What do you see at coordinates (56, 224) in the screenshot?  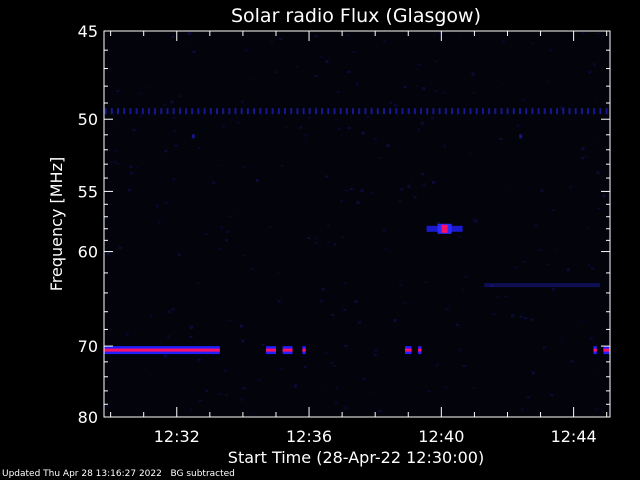 I see `y-axis-label: Frequency [MHz]` at bounding box center [56, 224].